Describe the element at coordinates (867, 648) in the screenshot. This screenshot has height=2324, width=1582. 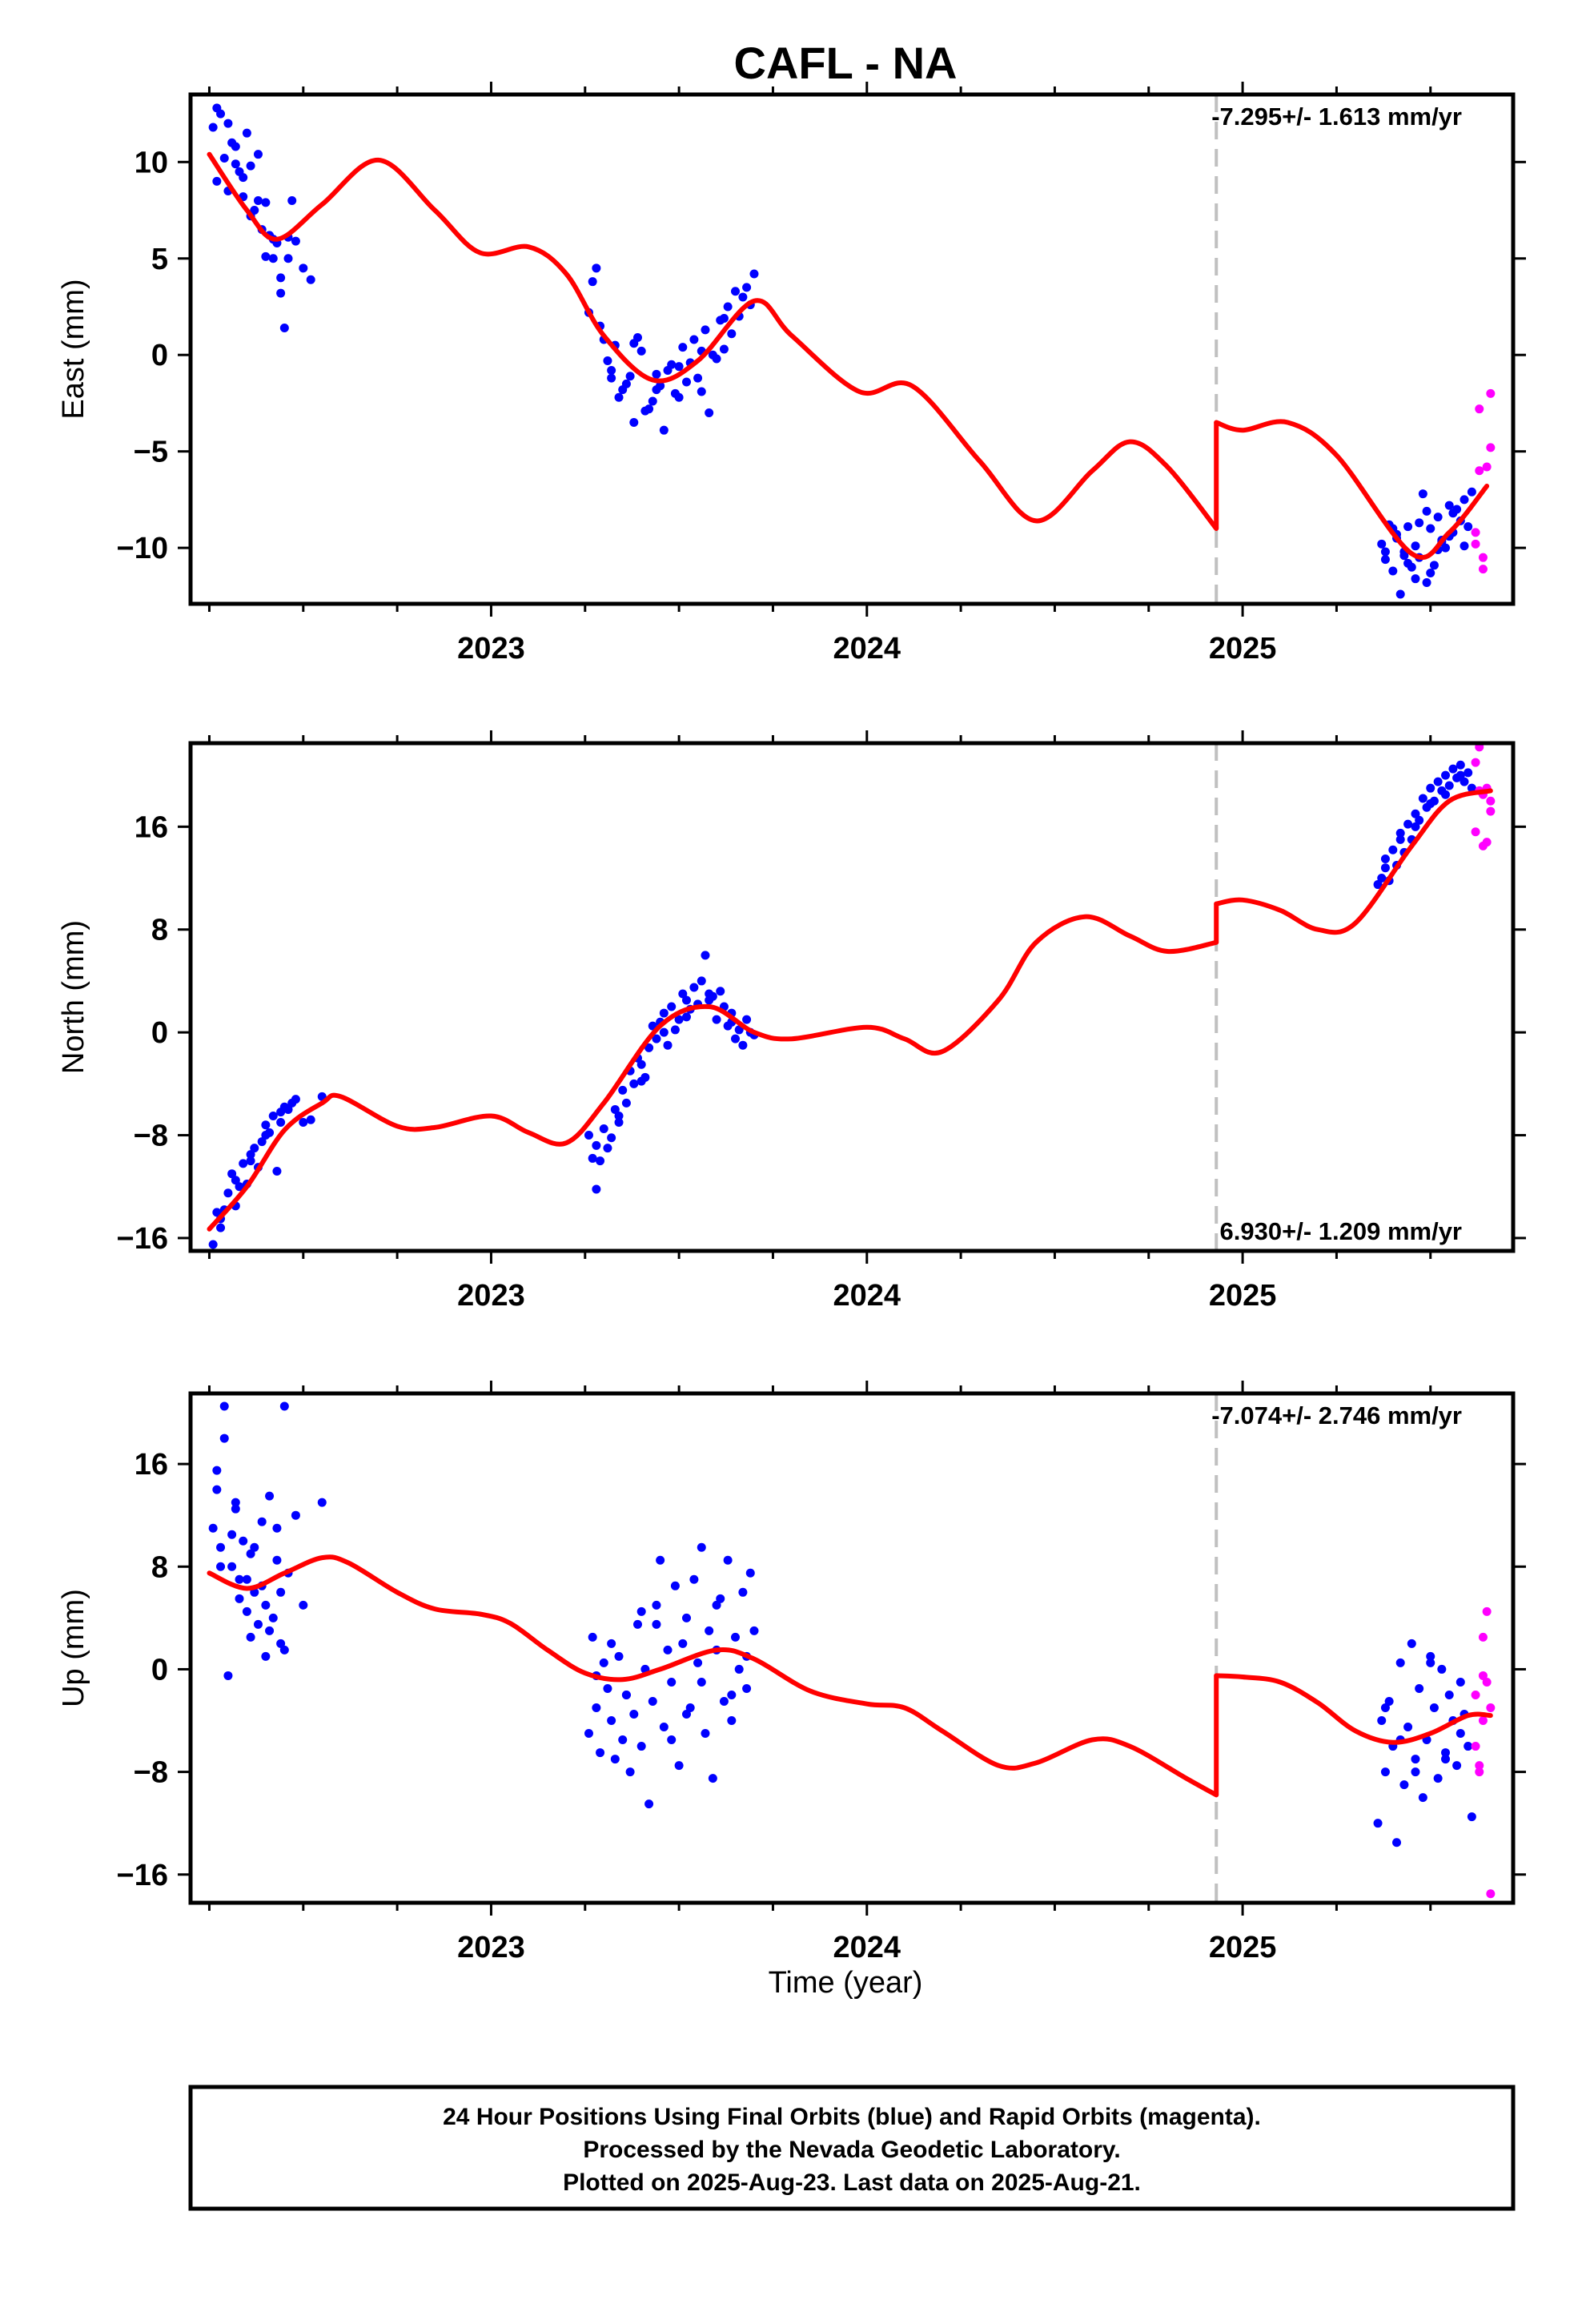
I see `east-x-tick-label: 2024` at that location.